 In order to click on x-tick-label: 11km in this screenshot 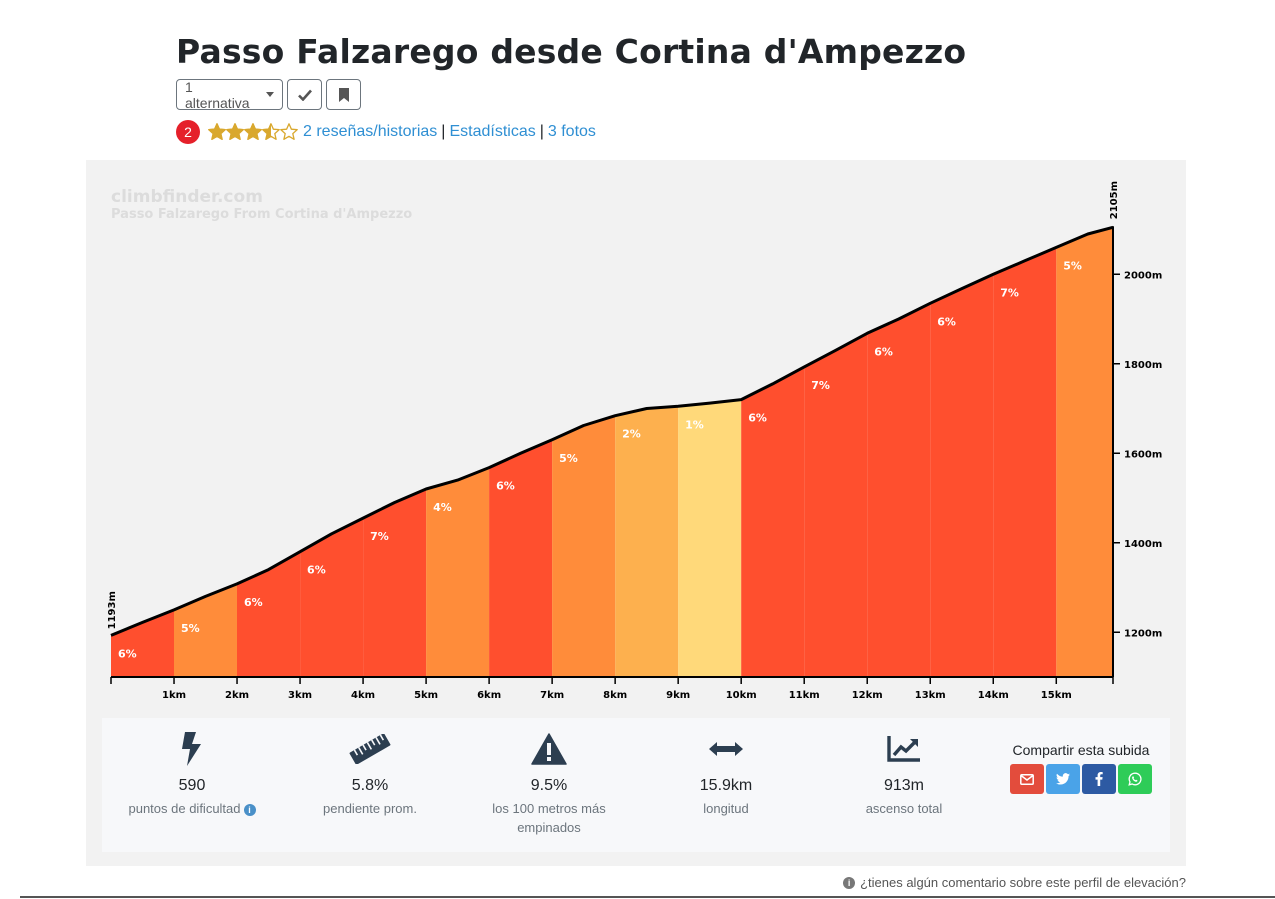, I will do `click(804, 695)`.